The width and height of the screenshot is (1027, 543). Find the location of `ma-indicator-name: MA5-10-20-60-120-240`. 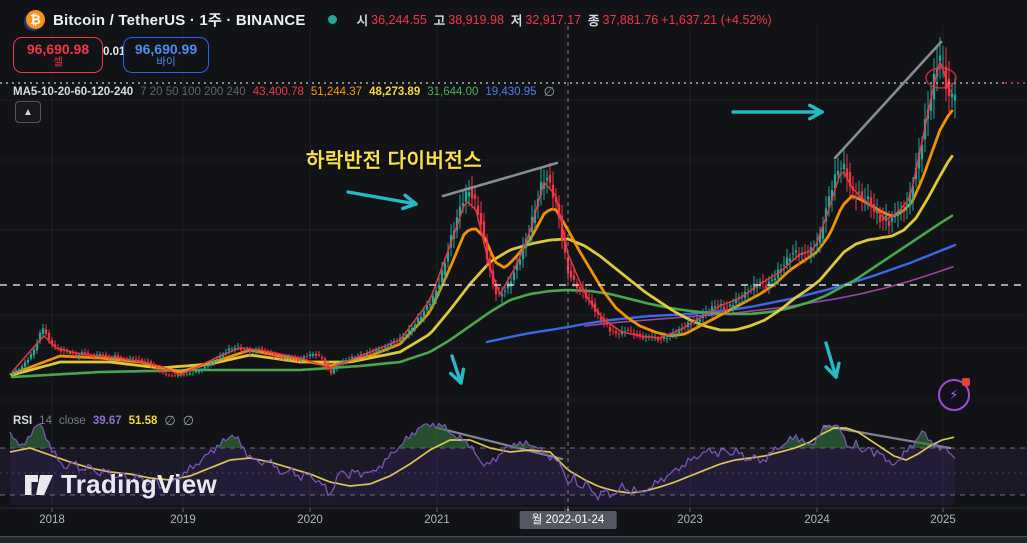

ma-indicator-name: MA5-10-20-60-120-240 is located at coordinates (73, 92).